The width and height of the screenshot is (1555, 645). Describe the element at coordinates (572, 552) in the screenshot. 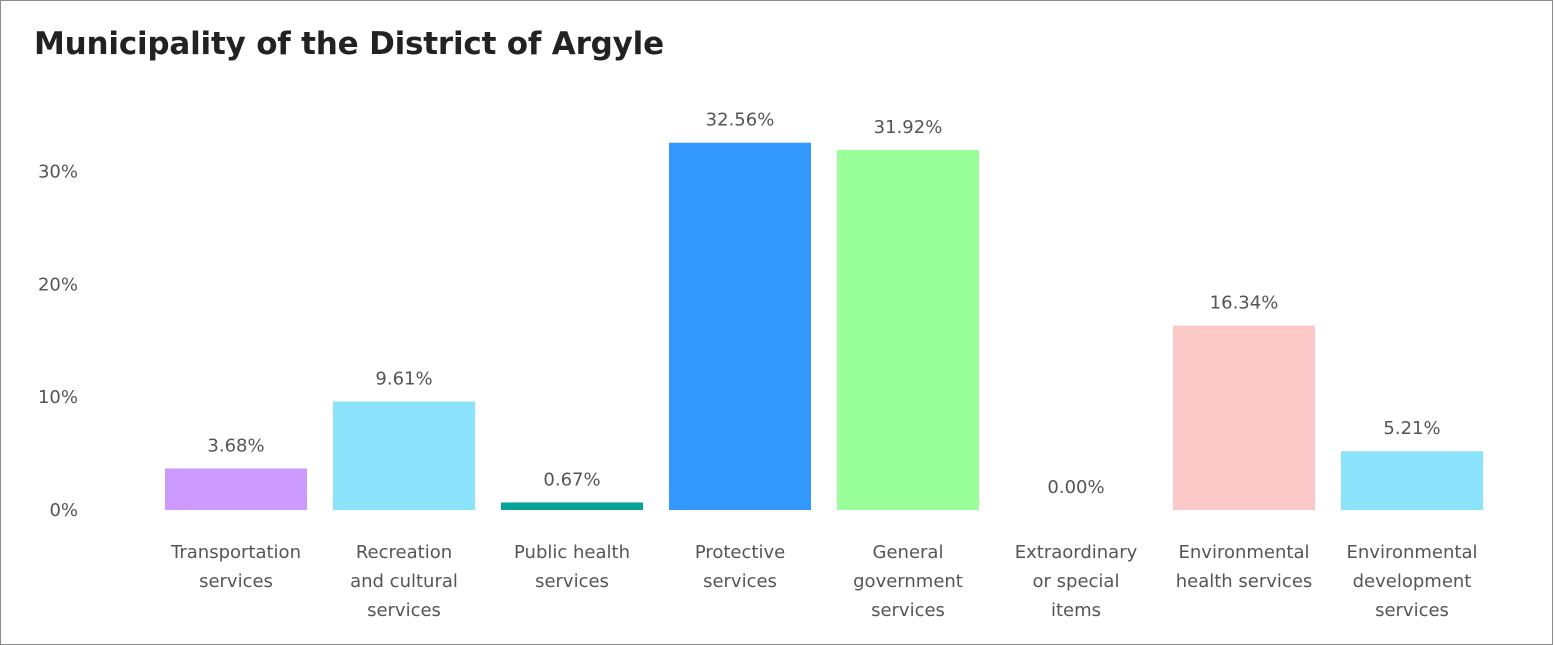

I see `x-tick-label-line: Public health` at that location.